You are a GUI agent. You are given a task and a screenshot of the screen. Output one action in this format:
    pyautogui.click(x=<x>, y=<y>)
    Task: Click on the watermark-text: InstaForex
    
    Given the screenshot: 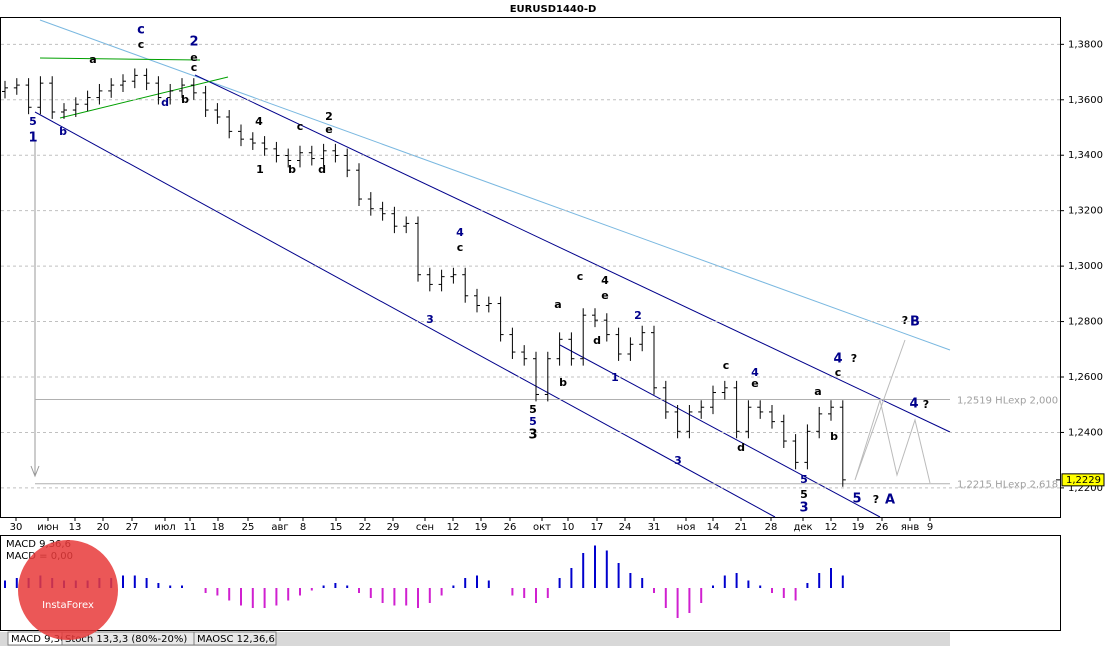 What is the action you would take?
    pyautogui.click(x=68, y=605)
    